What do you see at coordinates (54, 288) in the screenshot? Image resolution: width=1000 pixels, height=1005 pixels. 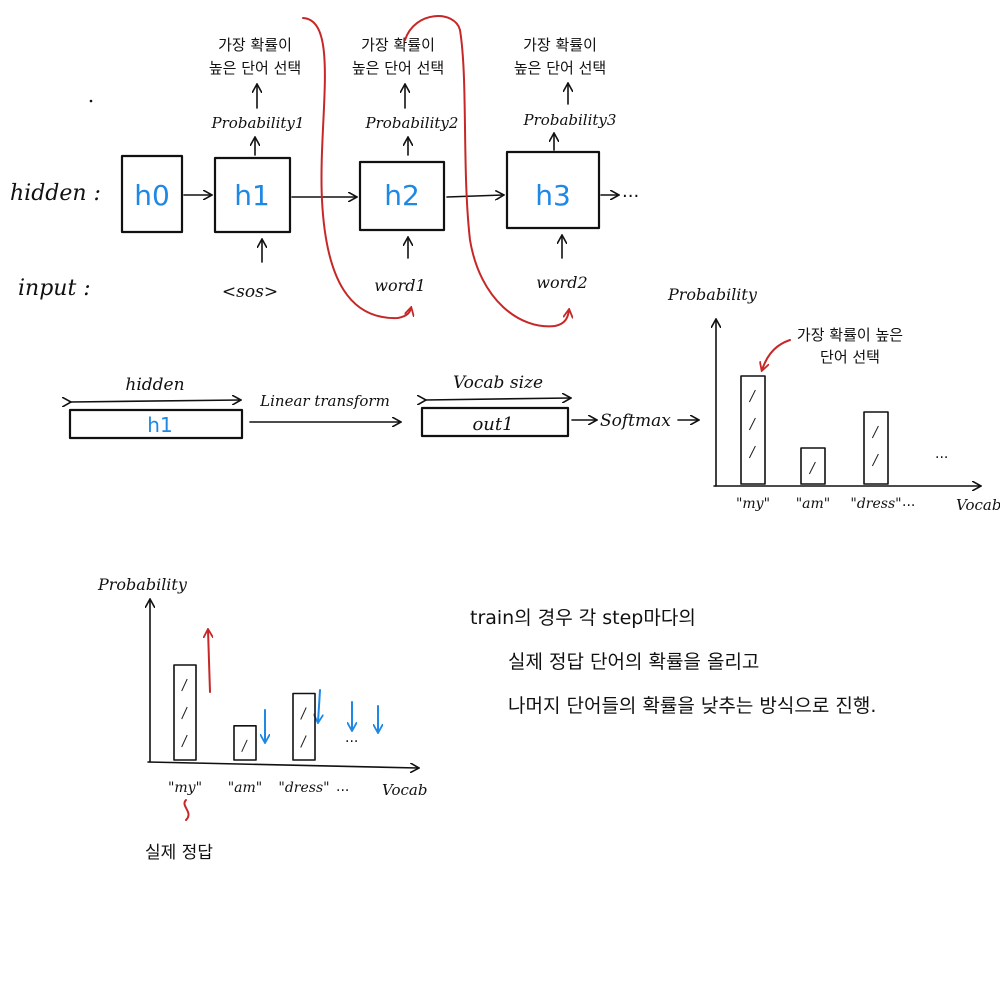 I see `row-label-input: input :` at bounding box center [54, 288].